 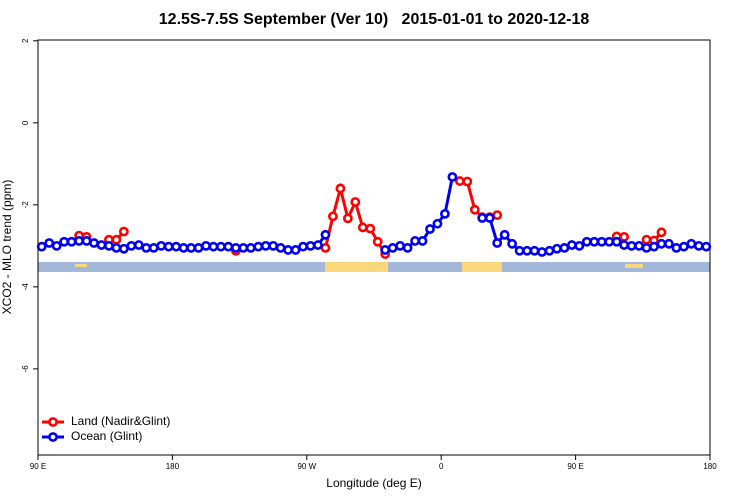 I want to click on x-tick-label: 0, so click(x=441, y=466).